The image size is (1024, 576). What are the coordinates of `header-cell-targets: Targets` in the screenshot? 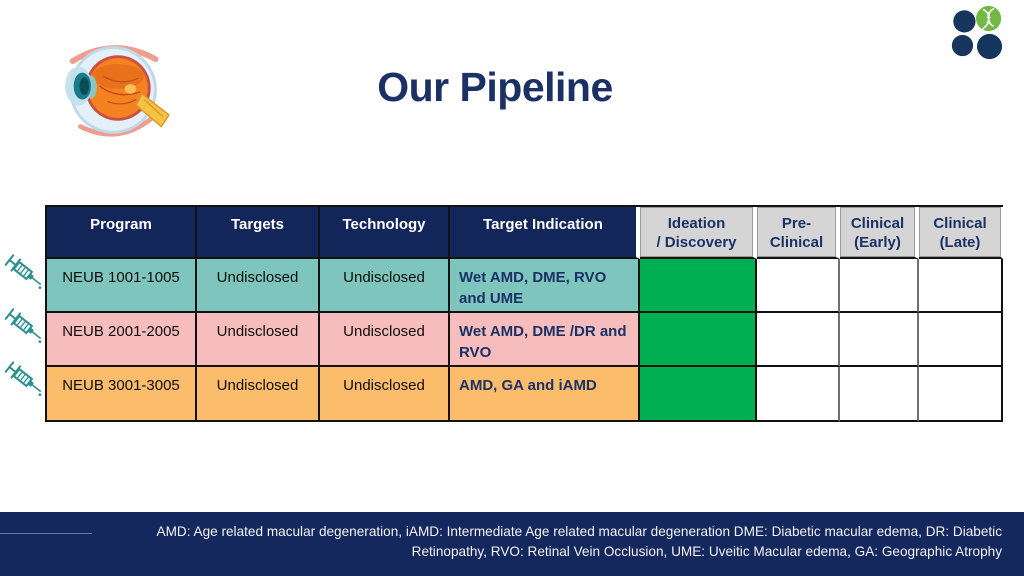 It's located at (258, 233).